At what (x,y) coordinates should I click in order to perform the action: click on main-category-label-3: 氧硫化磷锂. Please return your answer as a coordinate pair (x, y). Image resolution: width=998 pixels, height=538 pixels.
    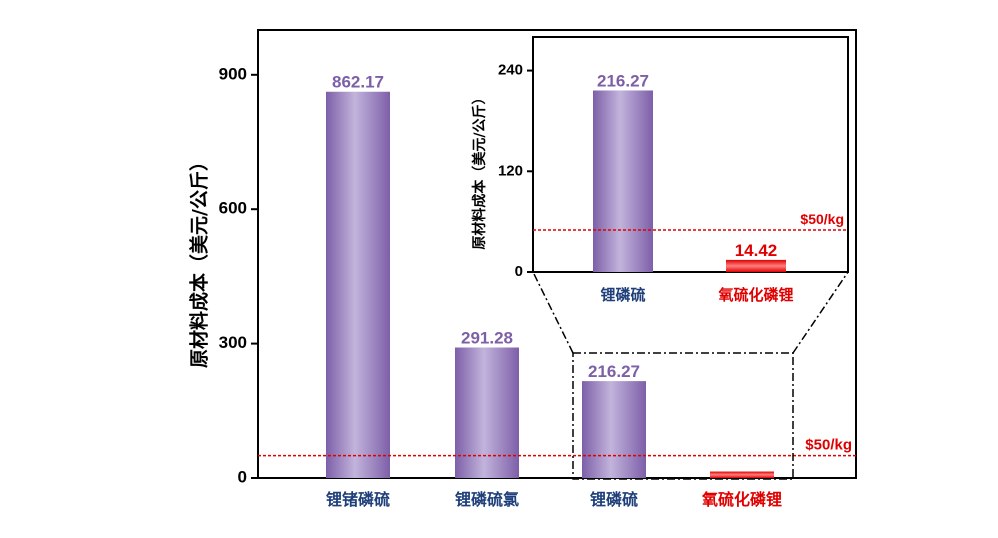
    Looking at the image, I should click on (741, 499).